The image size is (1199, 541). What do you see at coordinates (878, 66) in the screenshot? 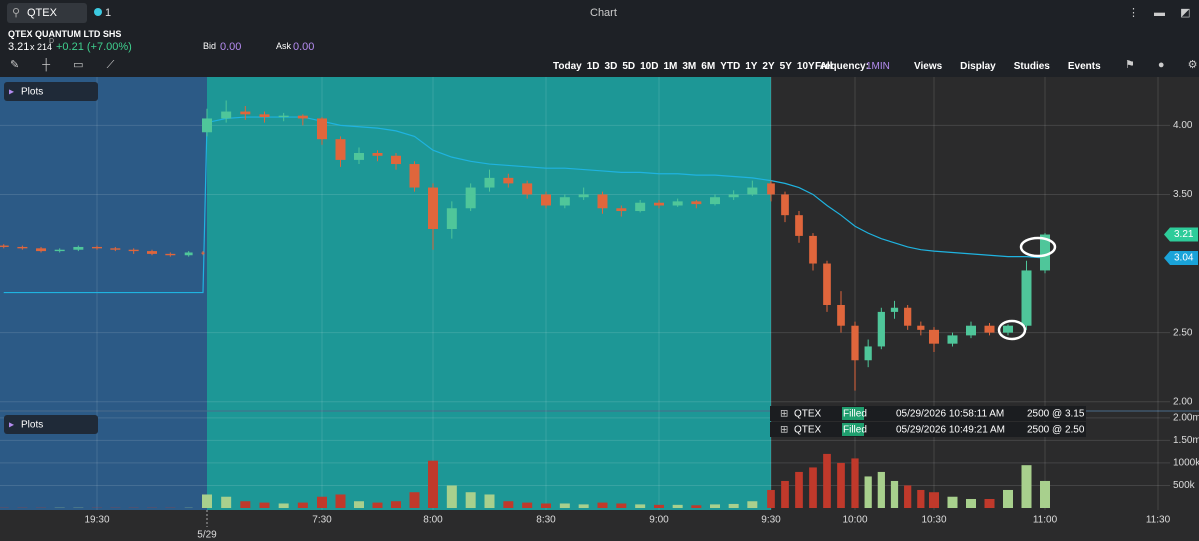
I see `frequency-value: 1MIN` at bounding box center [878, 66].